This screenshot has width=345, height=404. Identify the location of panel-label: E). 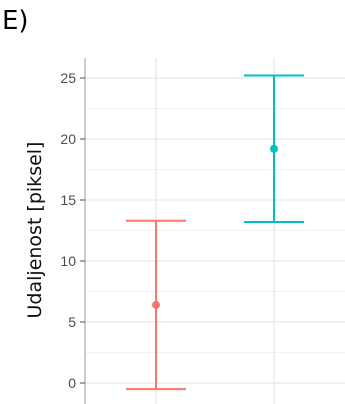
(15, 21).